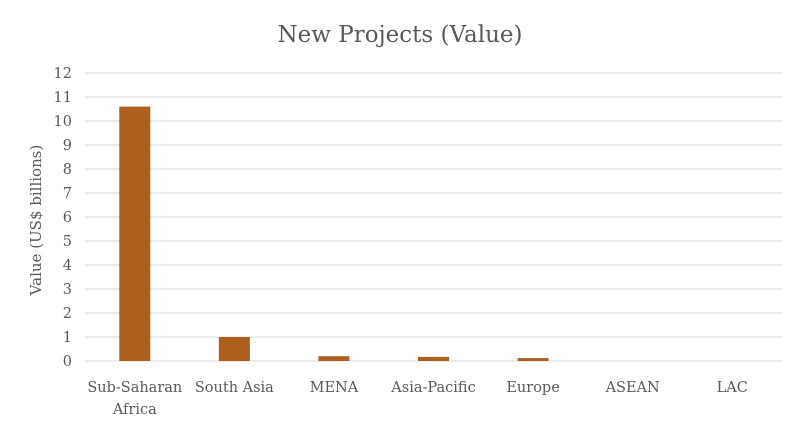  I want to click on y-axis-label: Value (US$ billions), so click(36, 221).